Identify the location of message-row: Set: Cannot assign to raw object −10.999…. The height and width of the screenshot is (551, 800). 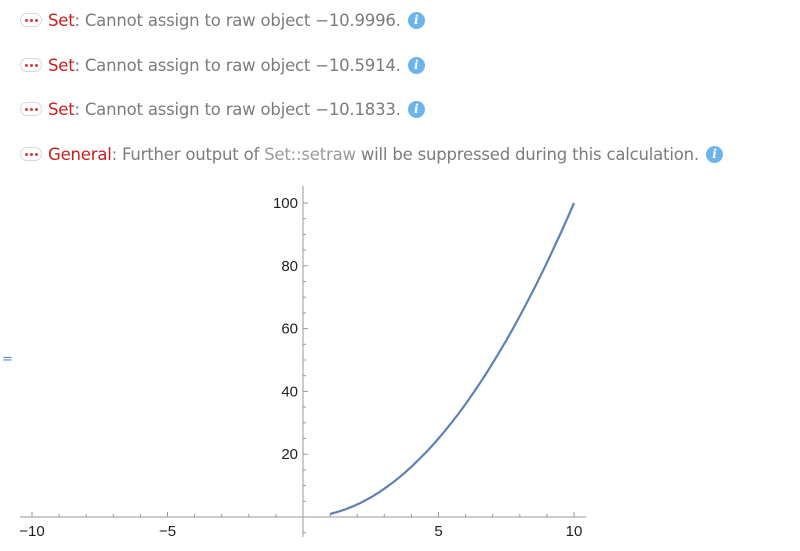
(222, 20).